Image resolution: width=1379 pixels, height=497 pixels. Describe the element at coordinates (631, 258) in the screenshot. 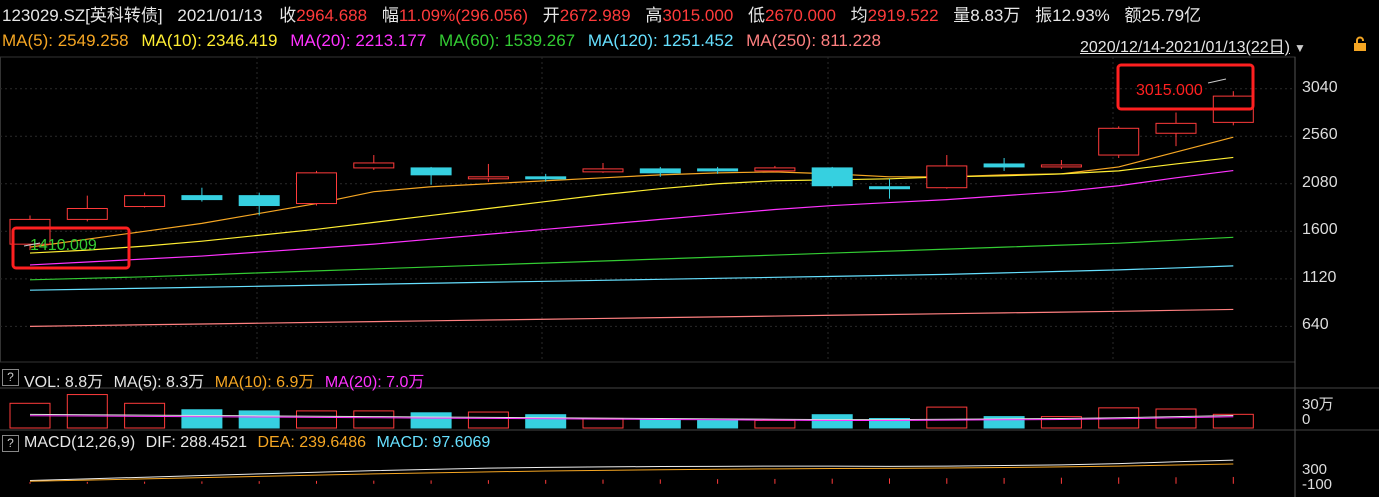

I see `ma60-line` at that location.